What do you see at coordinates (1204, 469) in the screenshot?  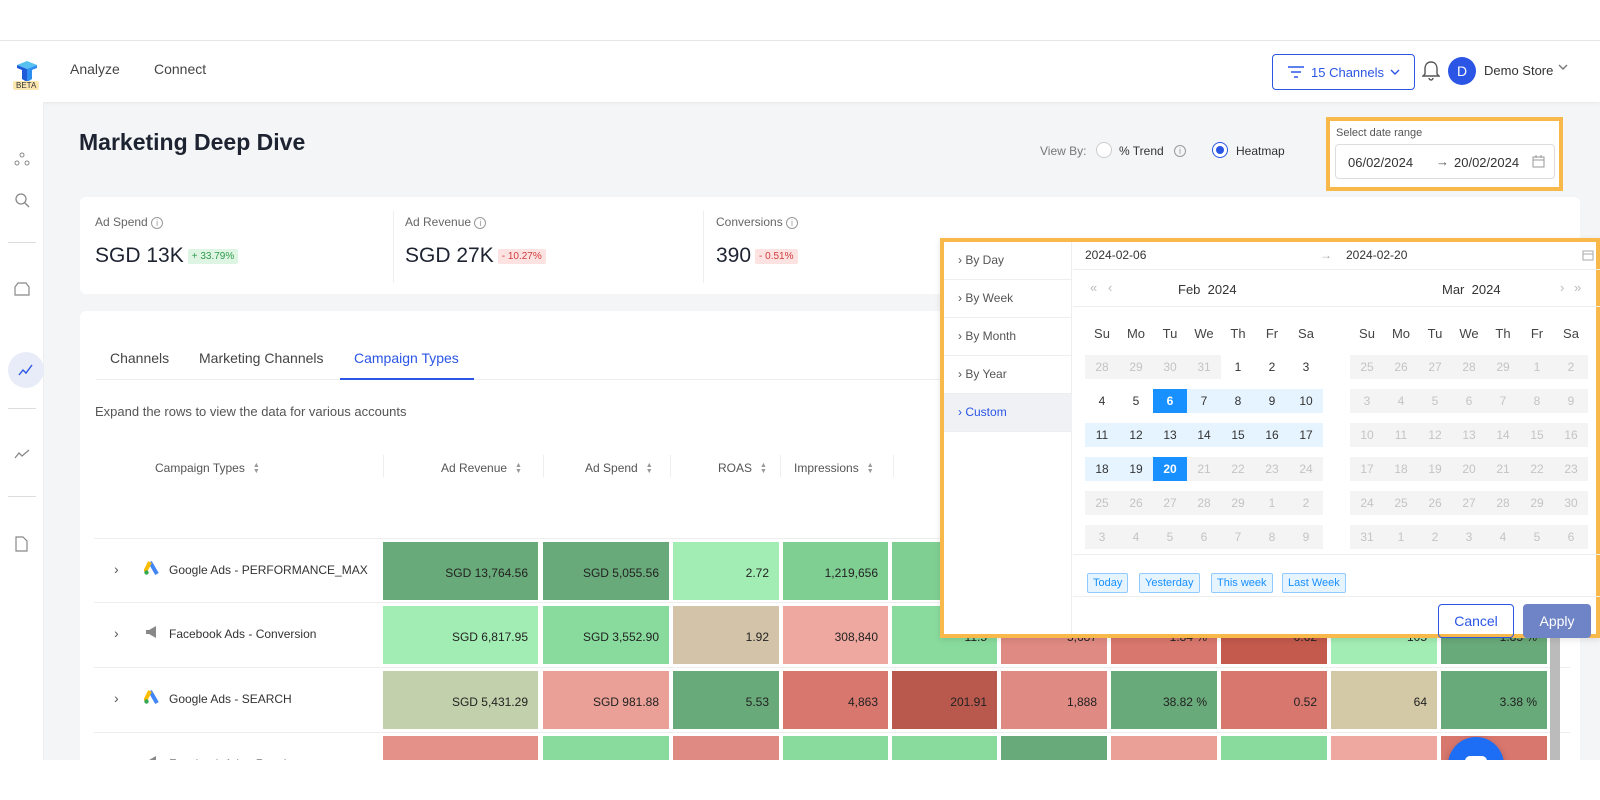 I see `calendar-day: 21` at bounding box center [1204, 469].